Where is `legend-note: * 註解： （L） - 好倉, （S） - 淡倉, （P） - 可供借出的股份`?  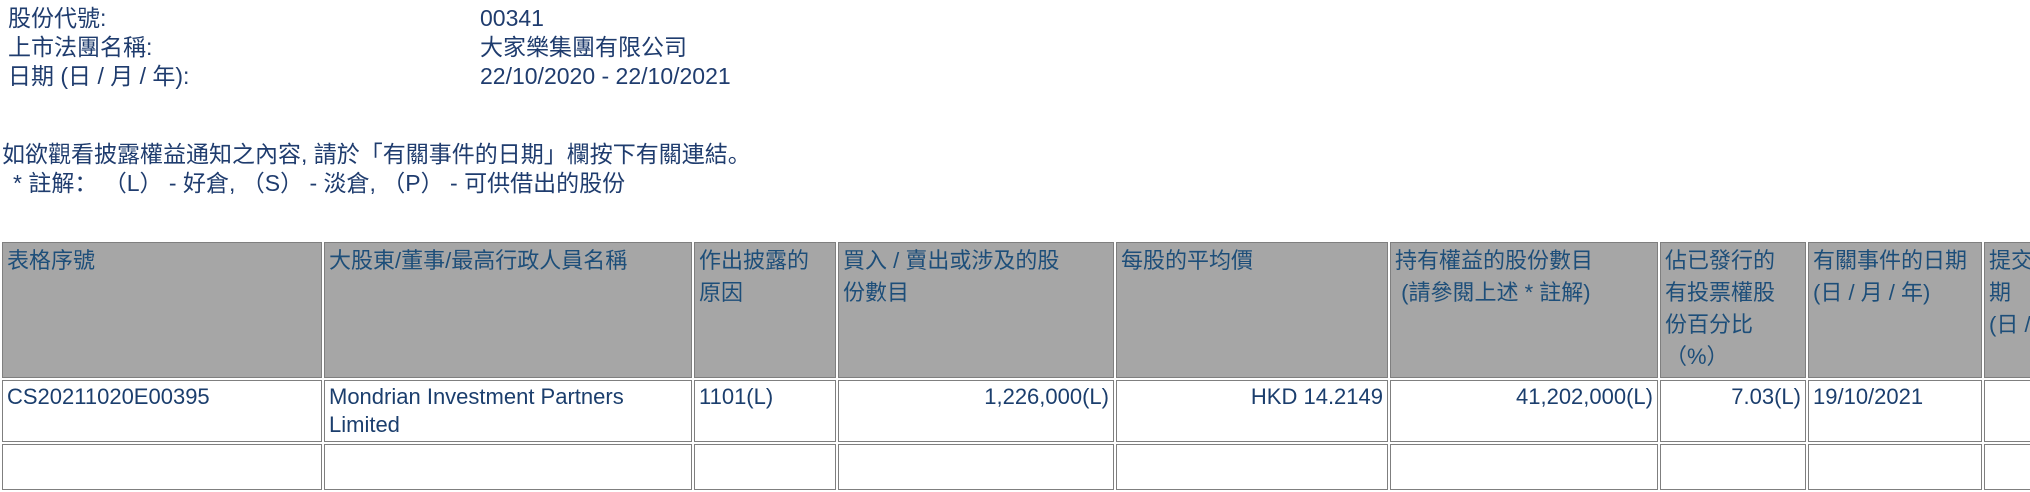
legend-note: * 註解： （L） - 好倉, （S） - 淡倉, （P） - 可供借出的股份 is located at coordinates (319, 183).